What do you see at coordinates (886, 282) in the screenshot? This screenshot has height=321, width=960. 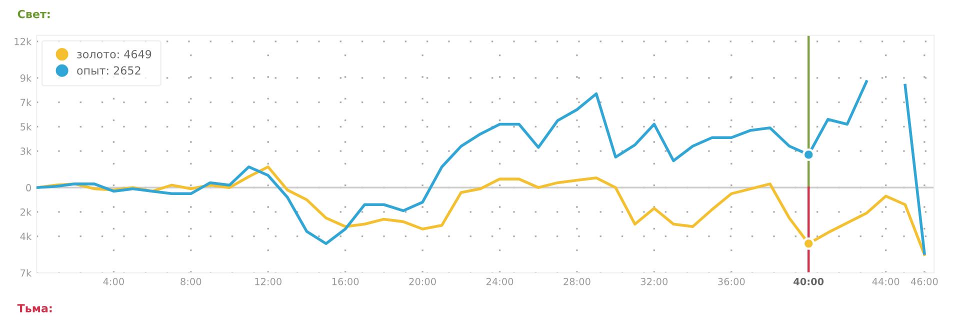 I see `x-tick-label: 44:00` at bounding box center [886, 282].